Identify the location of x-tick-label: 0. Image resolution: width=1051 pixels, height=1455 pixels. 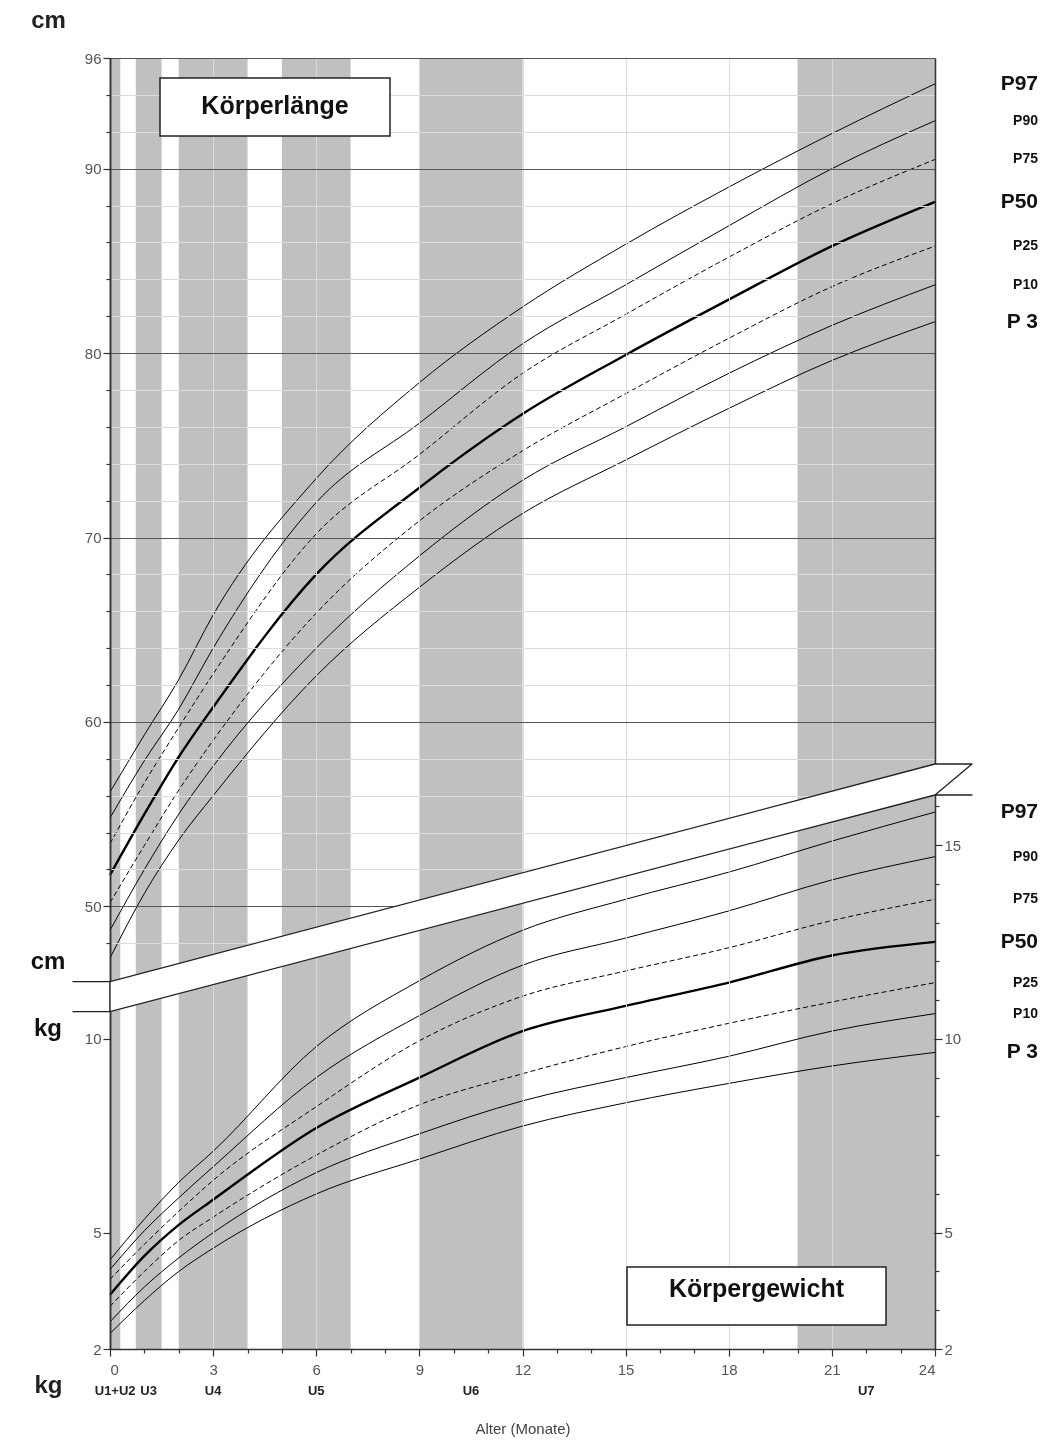
(114, 1369).